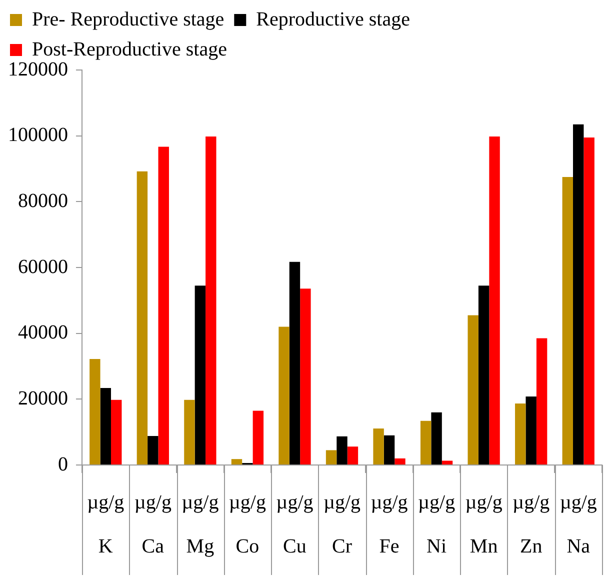 The width and height of the screenshot is (606, 579). What do you see at coordinates (105, 524) in the screenshot?
I see `x-tick-label: µg/g K` at bounding box center [105, 524].